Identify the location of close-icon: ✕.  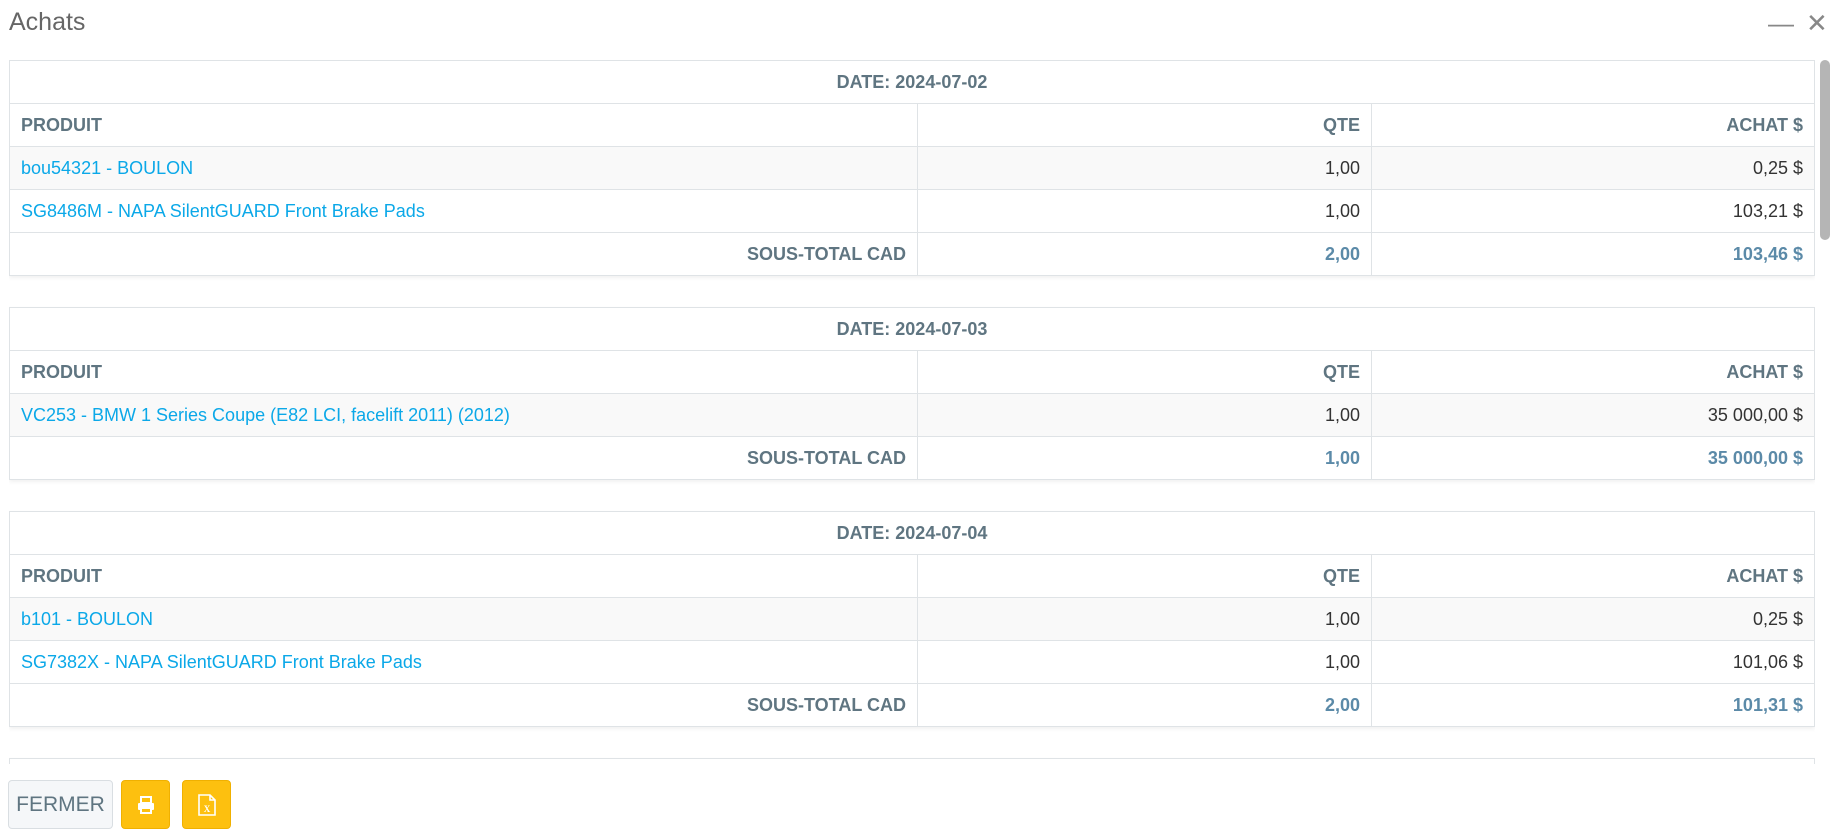
(1817, 23).